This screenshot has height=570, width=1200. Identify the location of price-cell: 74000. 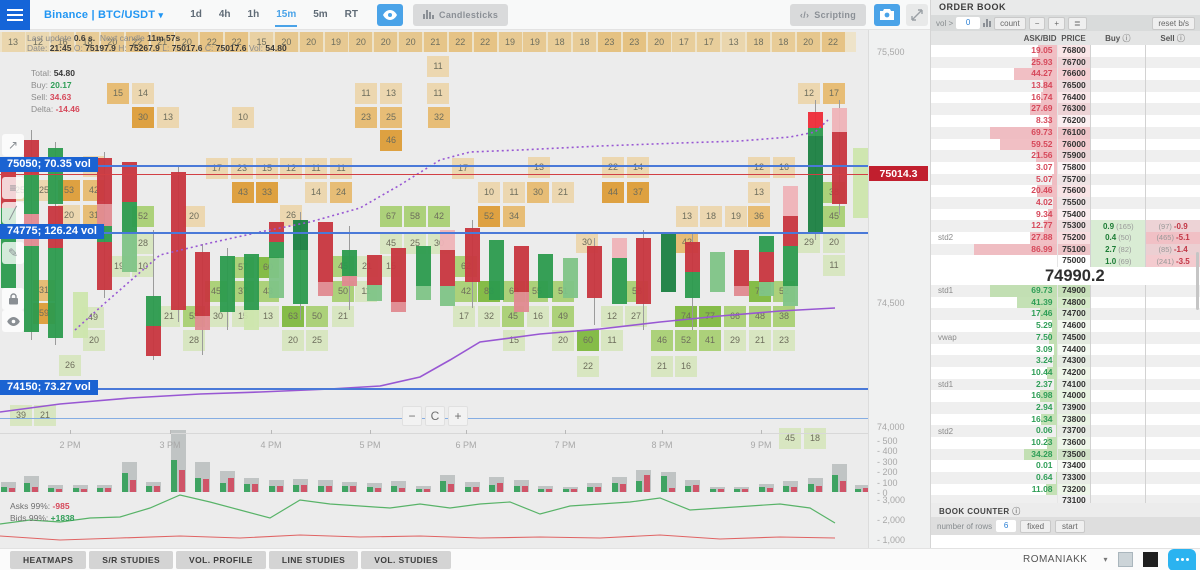
(1073, 396).